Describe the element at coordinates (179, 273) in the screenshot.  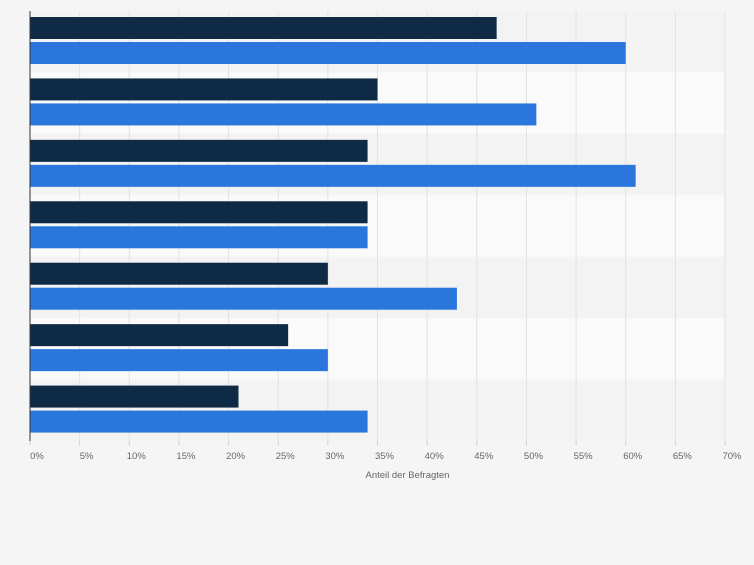
I see `bar-series1-row5` at that location.